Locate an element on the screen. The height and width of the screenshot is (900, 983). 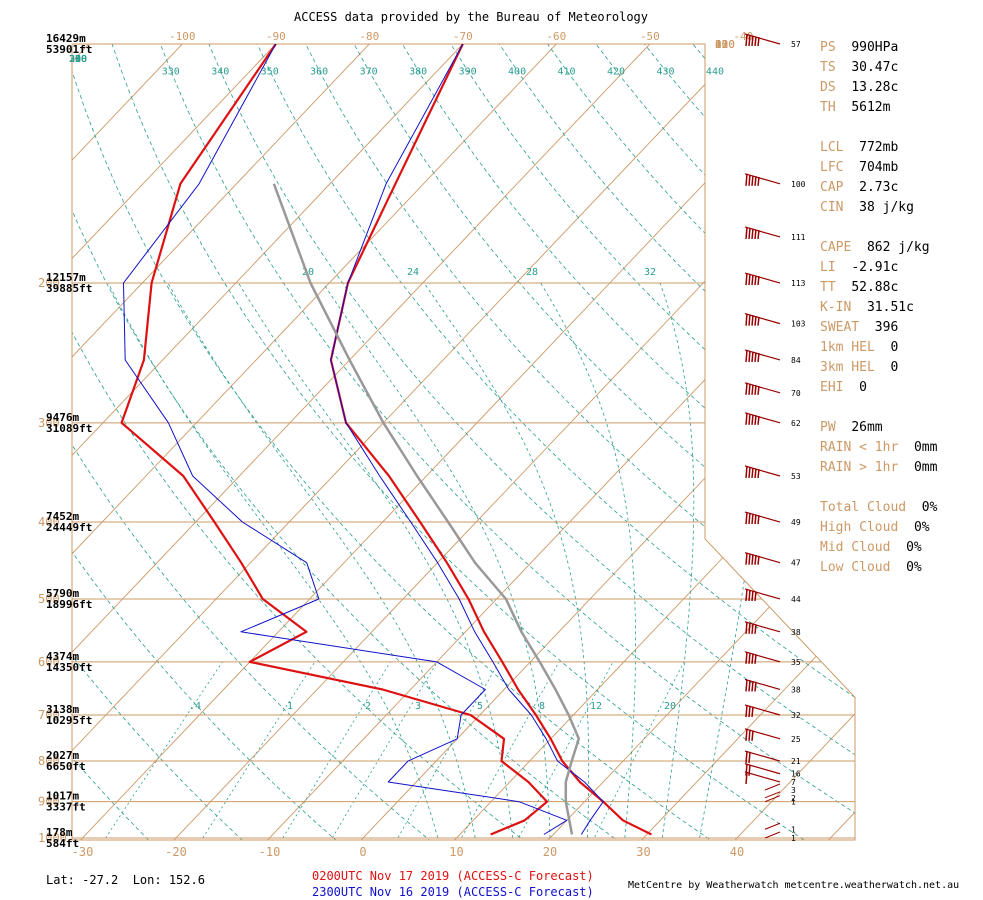
wind-speed-label: 53 is located at coordinates (796, 476).